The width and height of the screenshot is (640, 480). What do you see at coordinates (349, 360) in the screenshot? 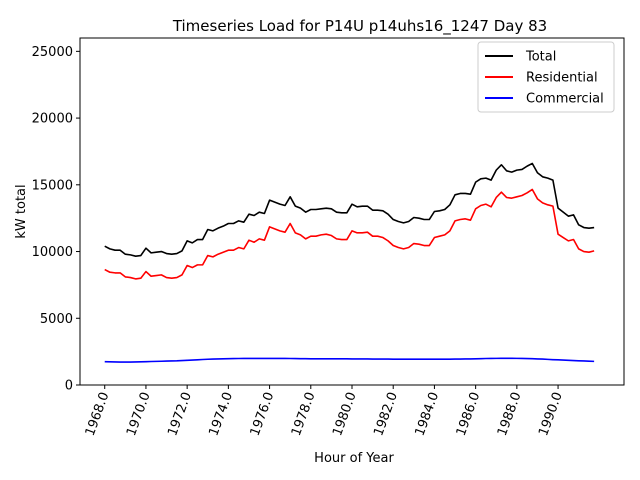
I see `series-line-commercial` at bounding box center [349, 360].